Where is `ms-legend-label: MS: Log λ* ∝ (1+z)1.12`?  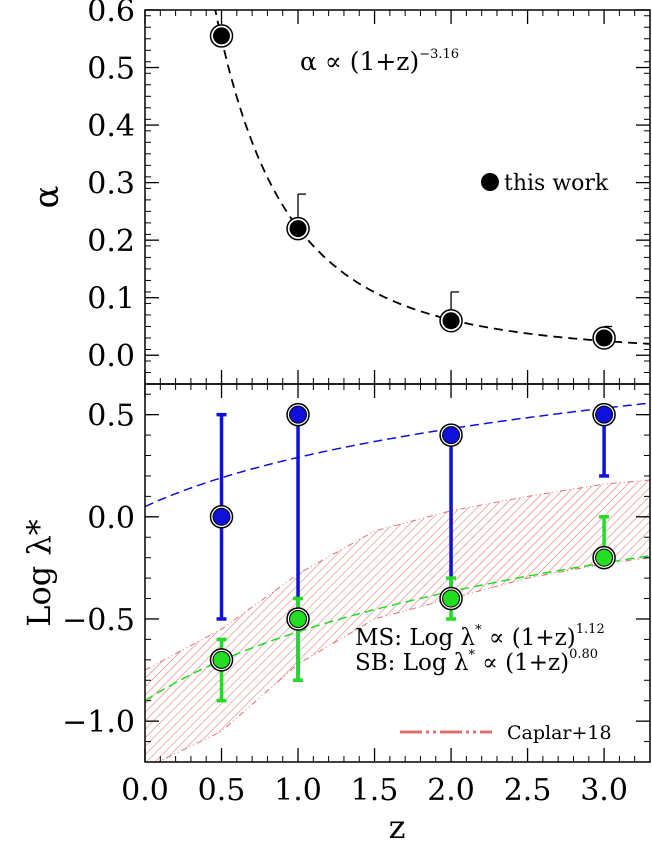
ms-legend-label: MS: Log λ* ∝ (1+z)1.12 is located at coordinates (480, 636).